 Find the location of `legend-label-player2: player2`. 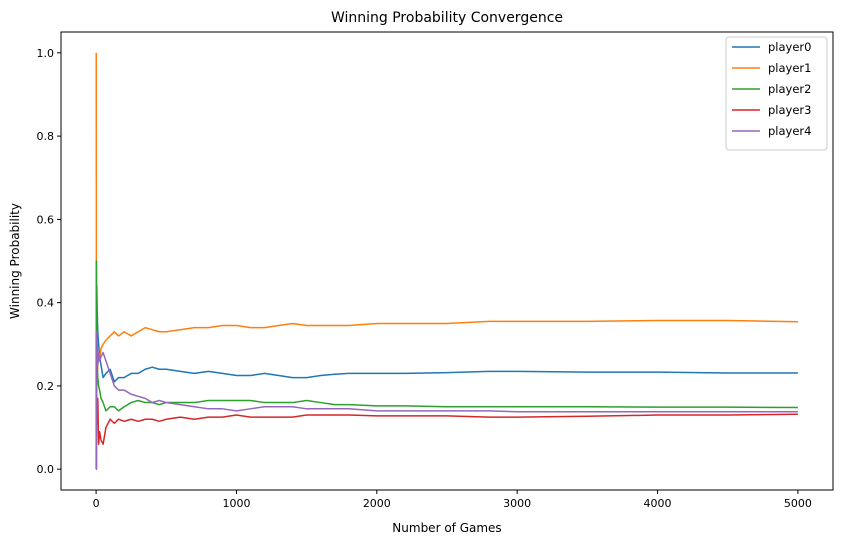

legend-label-player2: player2 is located at coordinates (789, 89).